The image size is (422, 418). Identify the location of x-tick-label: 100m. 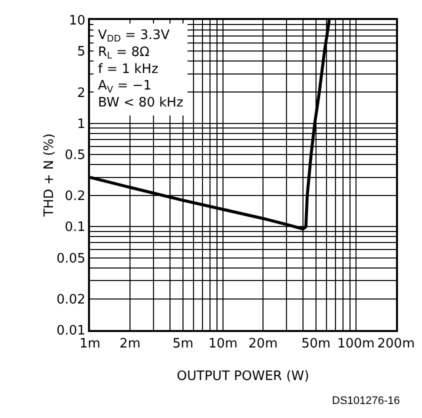
(356, 344).